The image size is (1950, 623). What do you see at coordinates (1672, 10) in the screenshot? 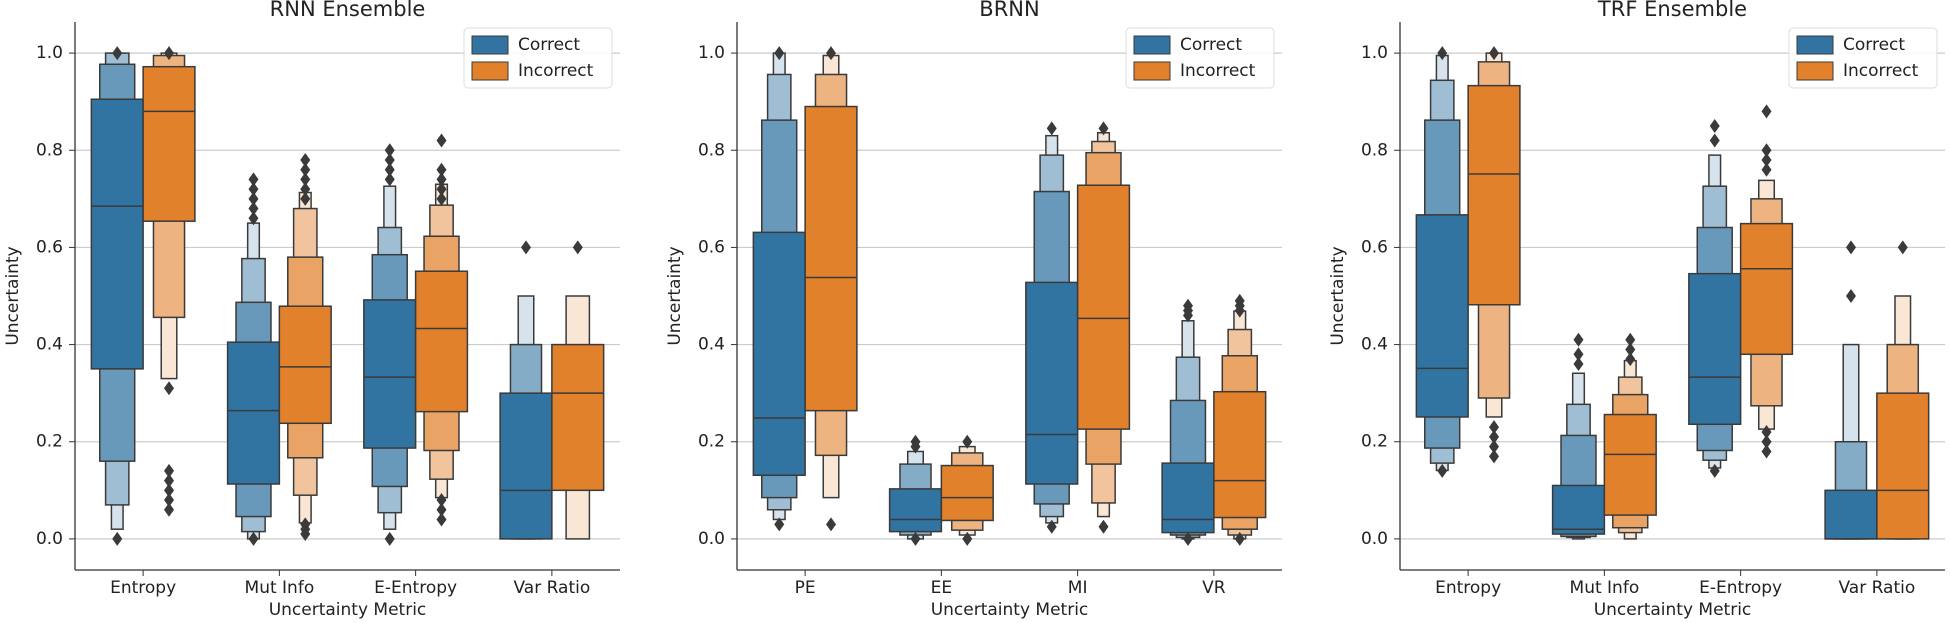
I see `chart-title: TRF Ensemble` at bounding box center [1672, 10].